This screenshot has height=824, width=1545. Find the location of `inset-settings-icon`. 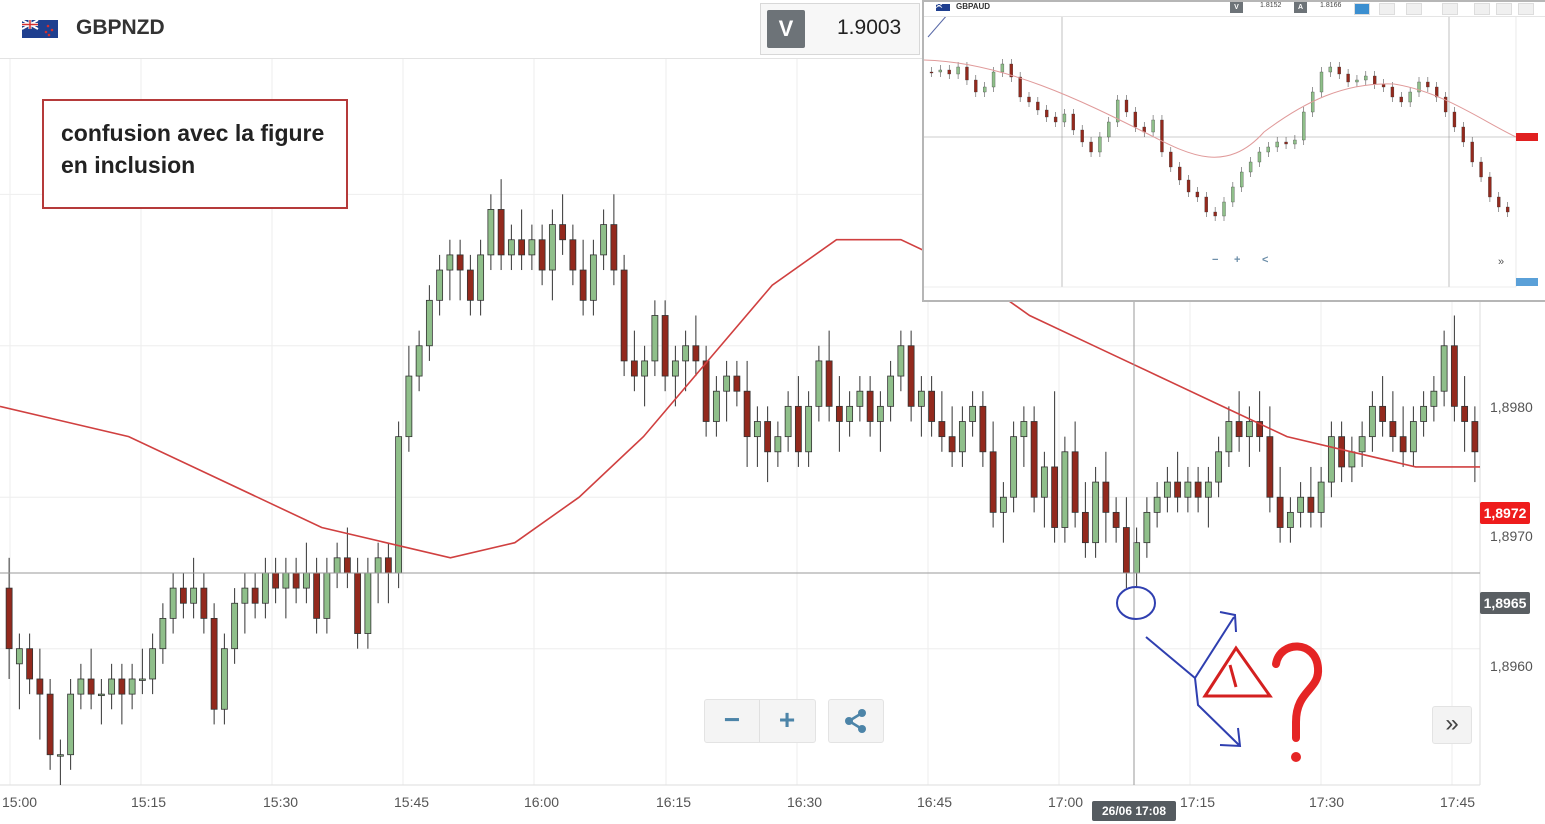

inset-settings-icon is located at coordinates (1504, 9).